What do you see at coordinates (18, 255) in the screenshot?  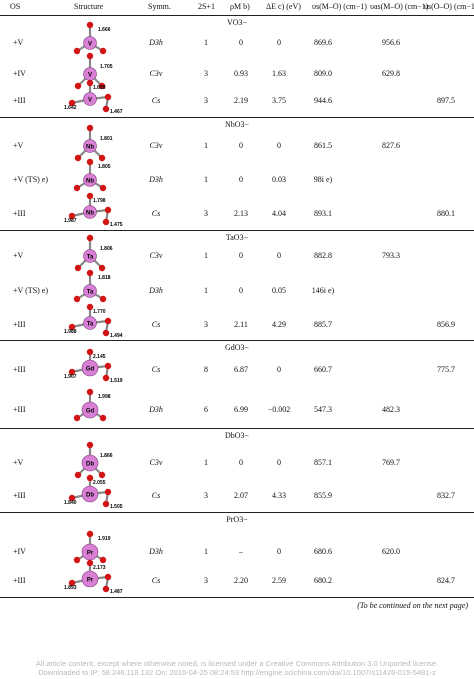 I see `cell-os: +V` at bounding box center [18, 255].